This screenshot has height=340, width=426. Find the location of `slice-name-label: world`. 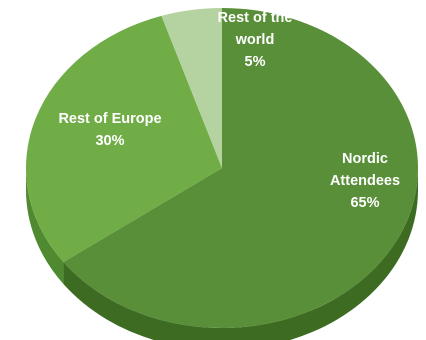

slice-name-label: world is located at coordinates (255, 40).